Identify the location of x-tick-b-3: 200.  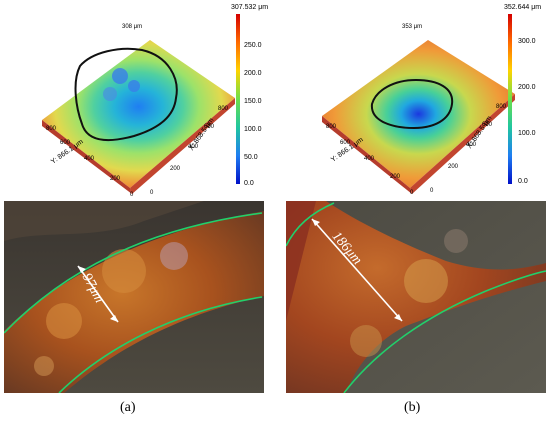
(453, 167).